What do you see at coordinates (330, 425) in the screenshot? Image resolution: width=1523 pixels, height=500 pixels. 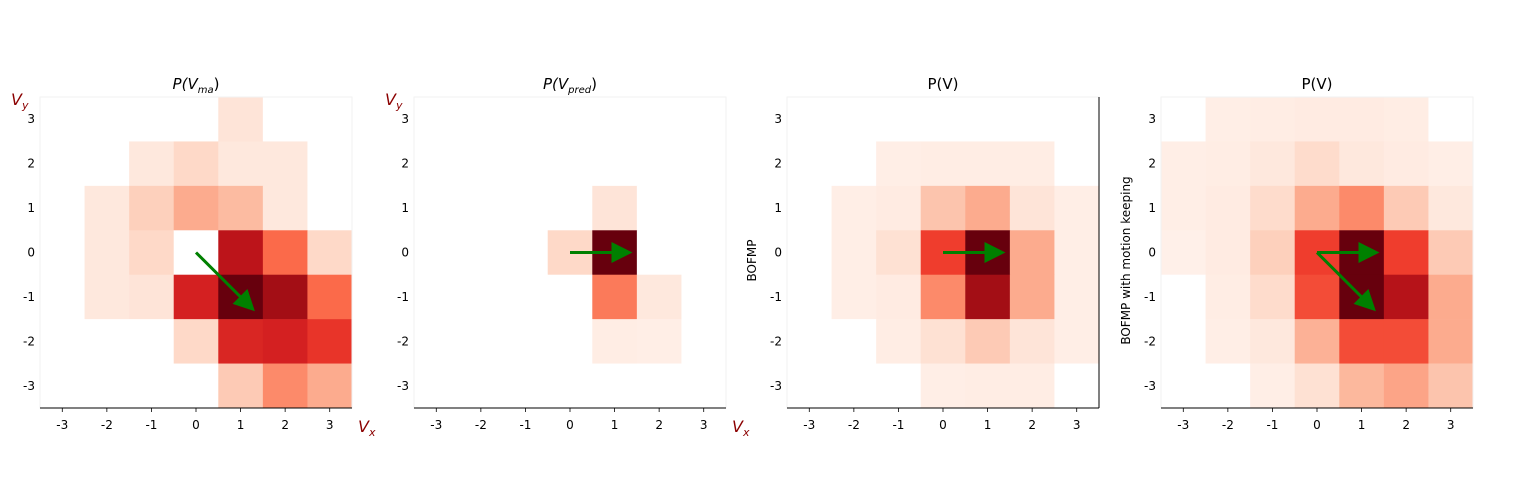 I see `x-tick-label: 3` at bounding box center [330, 425].